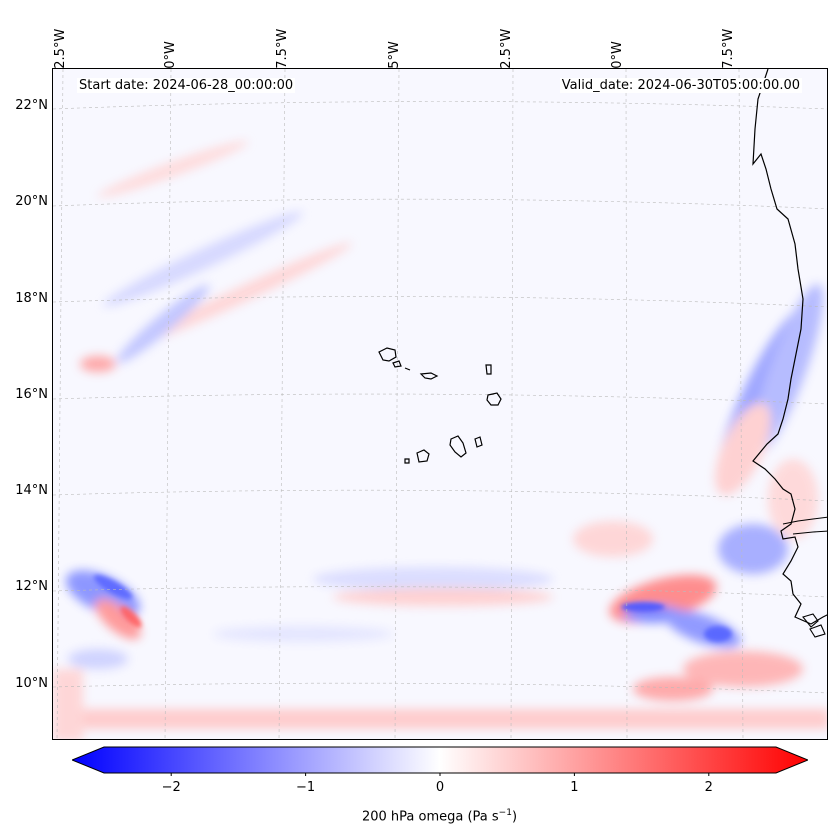 This screenshot has height=839, width=837. I want to click on lat-label-20n: 20°N, so click(31, 201).